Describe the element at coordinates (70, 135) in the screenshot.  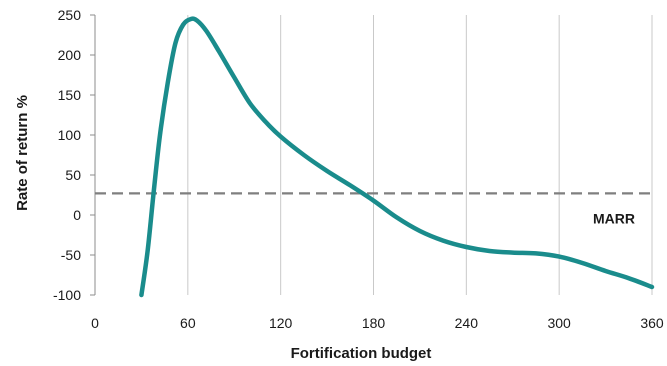
I see `y-tick-label: 100` at that location.